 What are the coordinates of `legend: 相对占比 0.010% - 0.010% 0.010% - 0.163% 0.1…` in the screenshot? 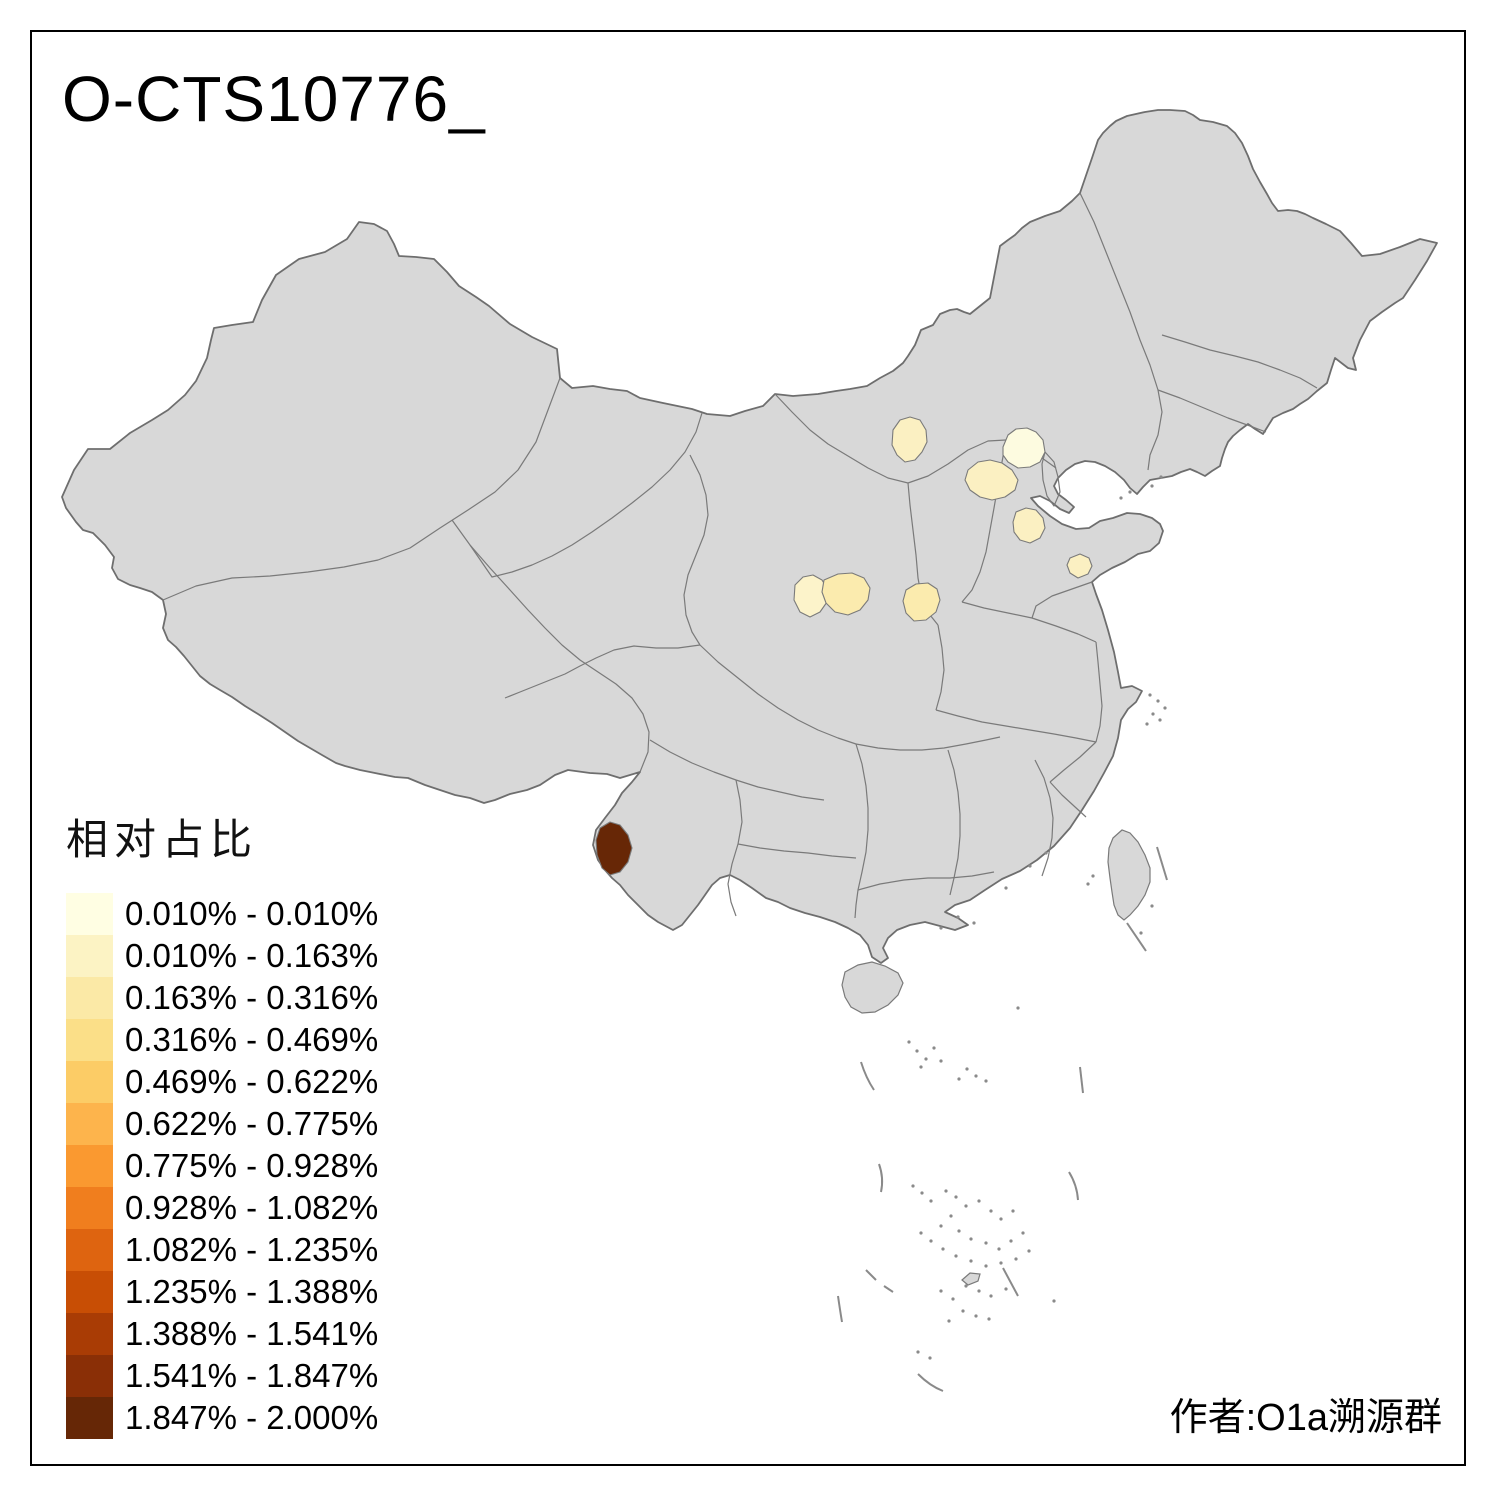 It's located at (222, 1122).